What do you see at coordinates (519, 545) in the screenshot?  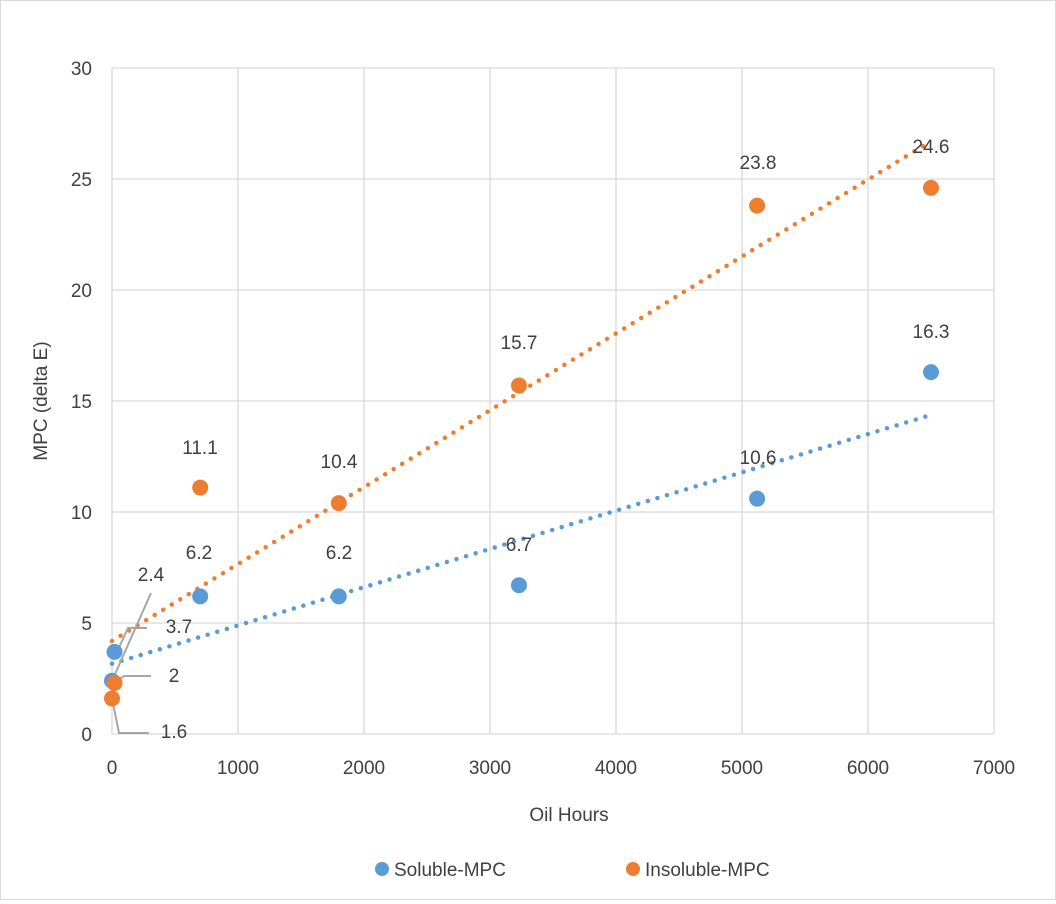 I see `data-label-soluble: 6.7` at bounding box center [519, 545].